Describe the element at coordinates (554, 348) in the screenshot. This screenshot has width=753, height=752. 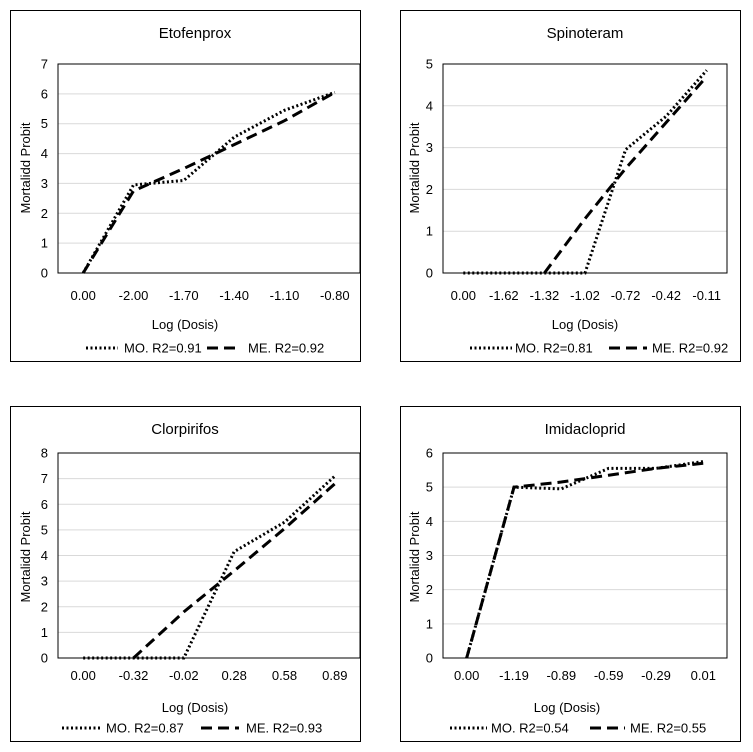
I see `legend-label: MO. R2=0.81` at that location.